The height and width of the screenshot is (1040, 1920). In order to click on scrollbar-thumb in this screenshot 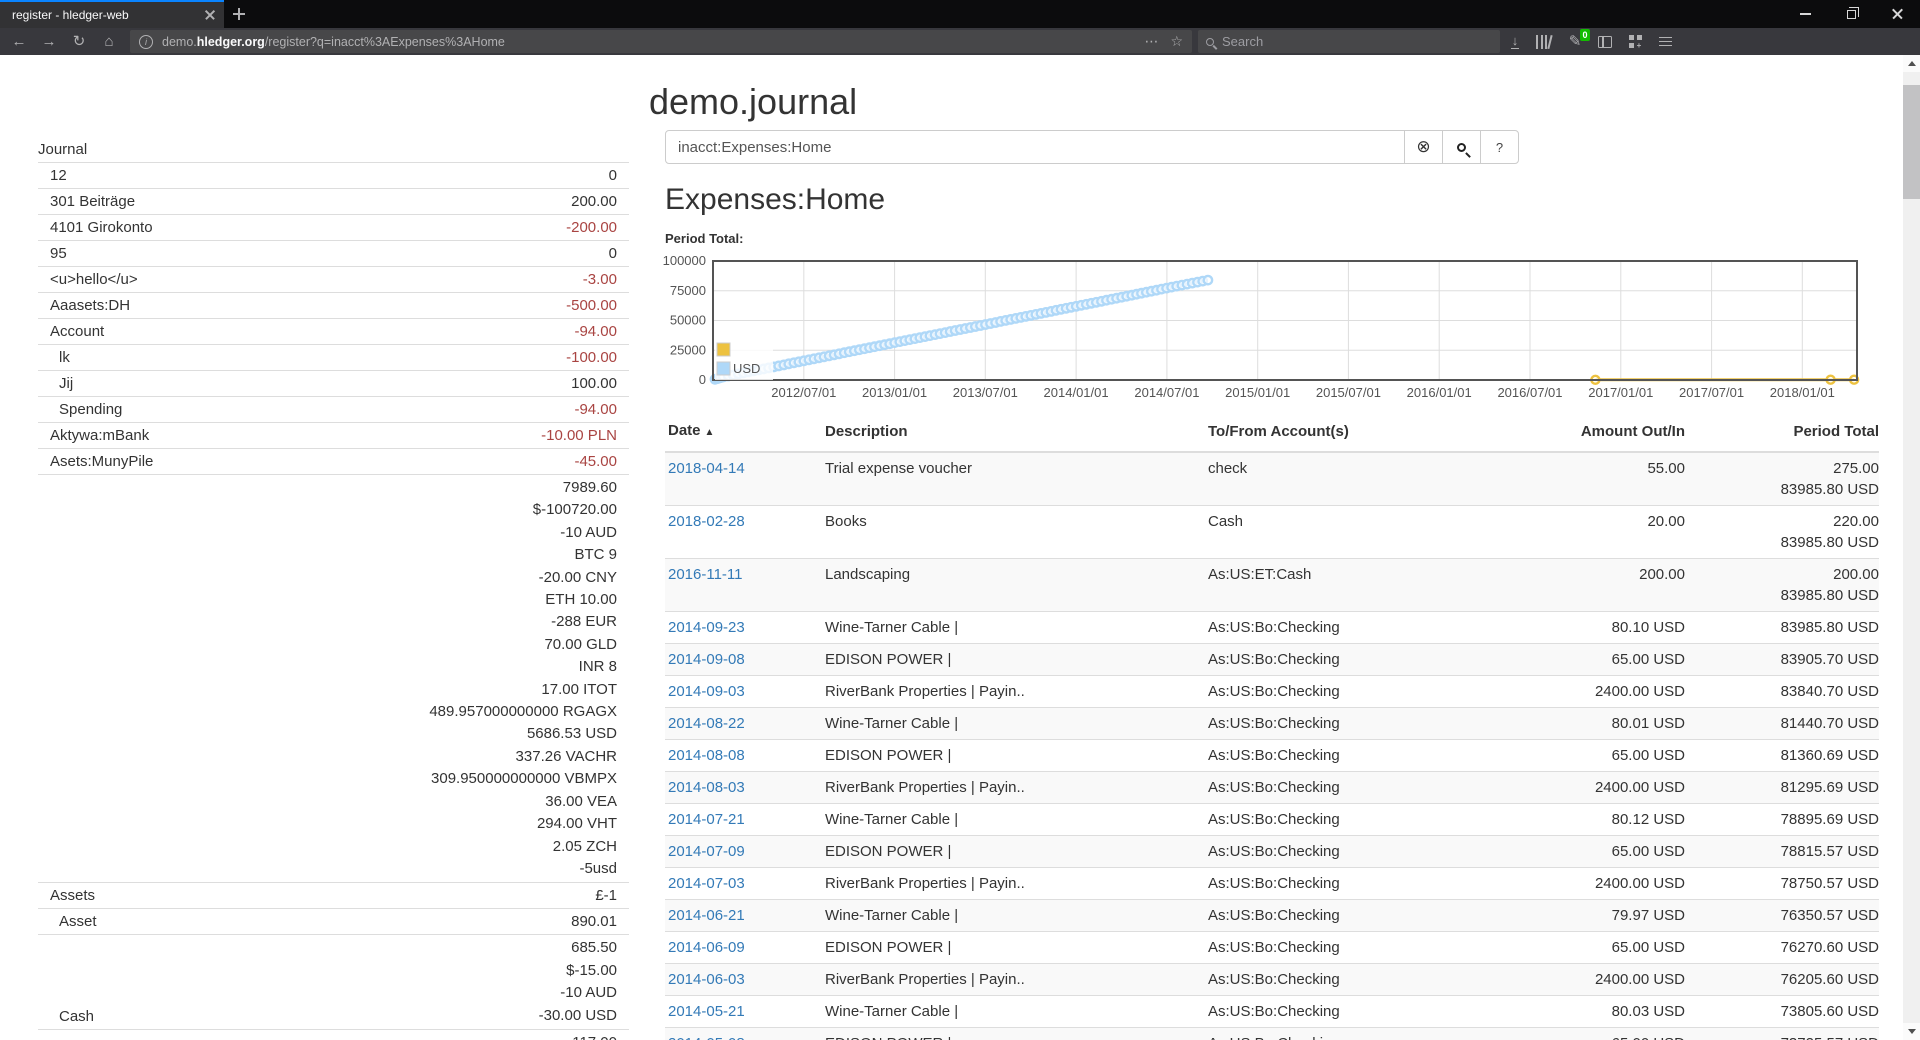, I will do `click(1911, 142)`.